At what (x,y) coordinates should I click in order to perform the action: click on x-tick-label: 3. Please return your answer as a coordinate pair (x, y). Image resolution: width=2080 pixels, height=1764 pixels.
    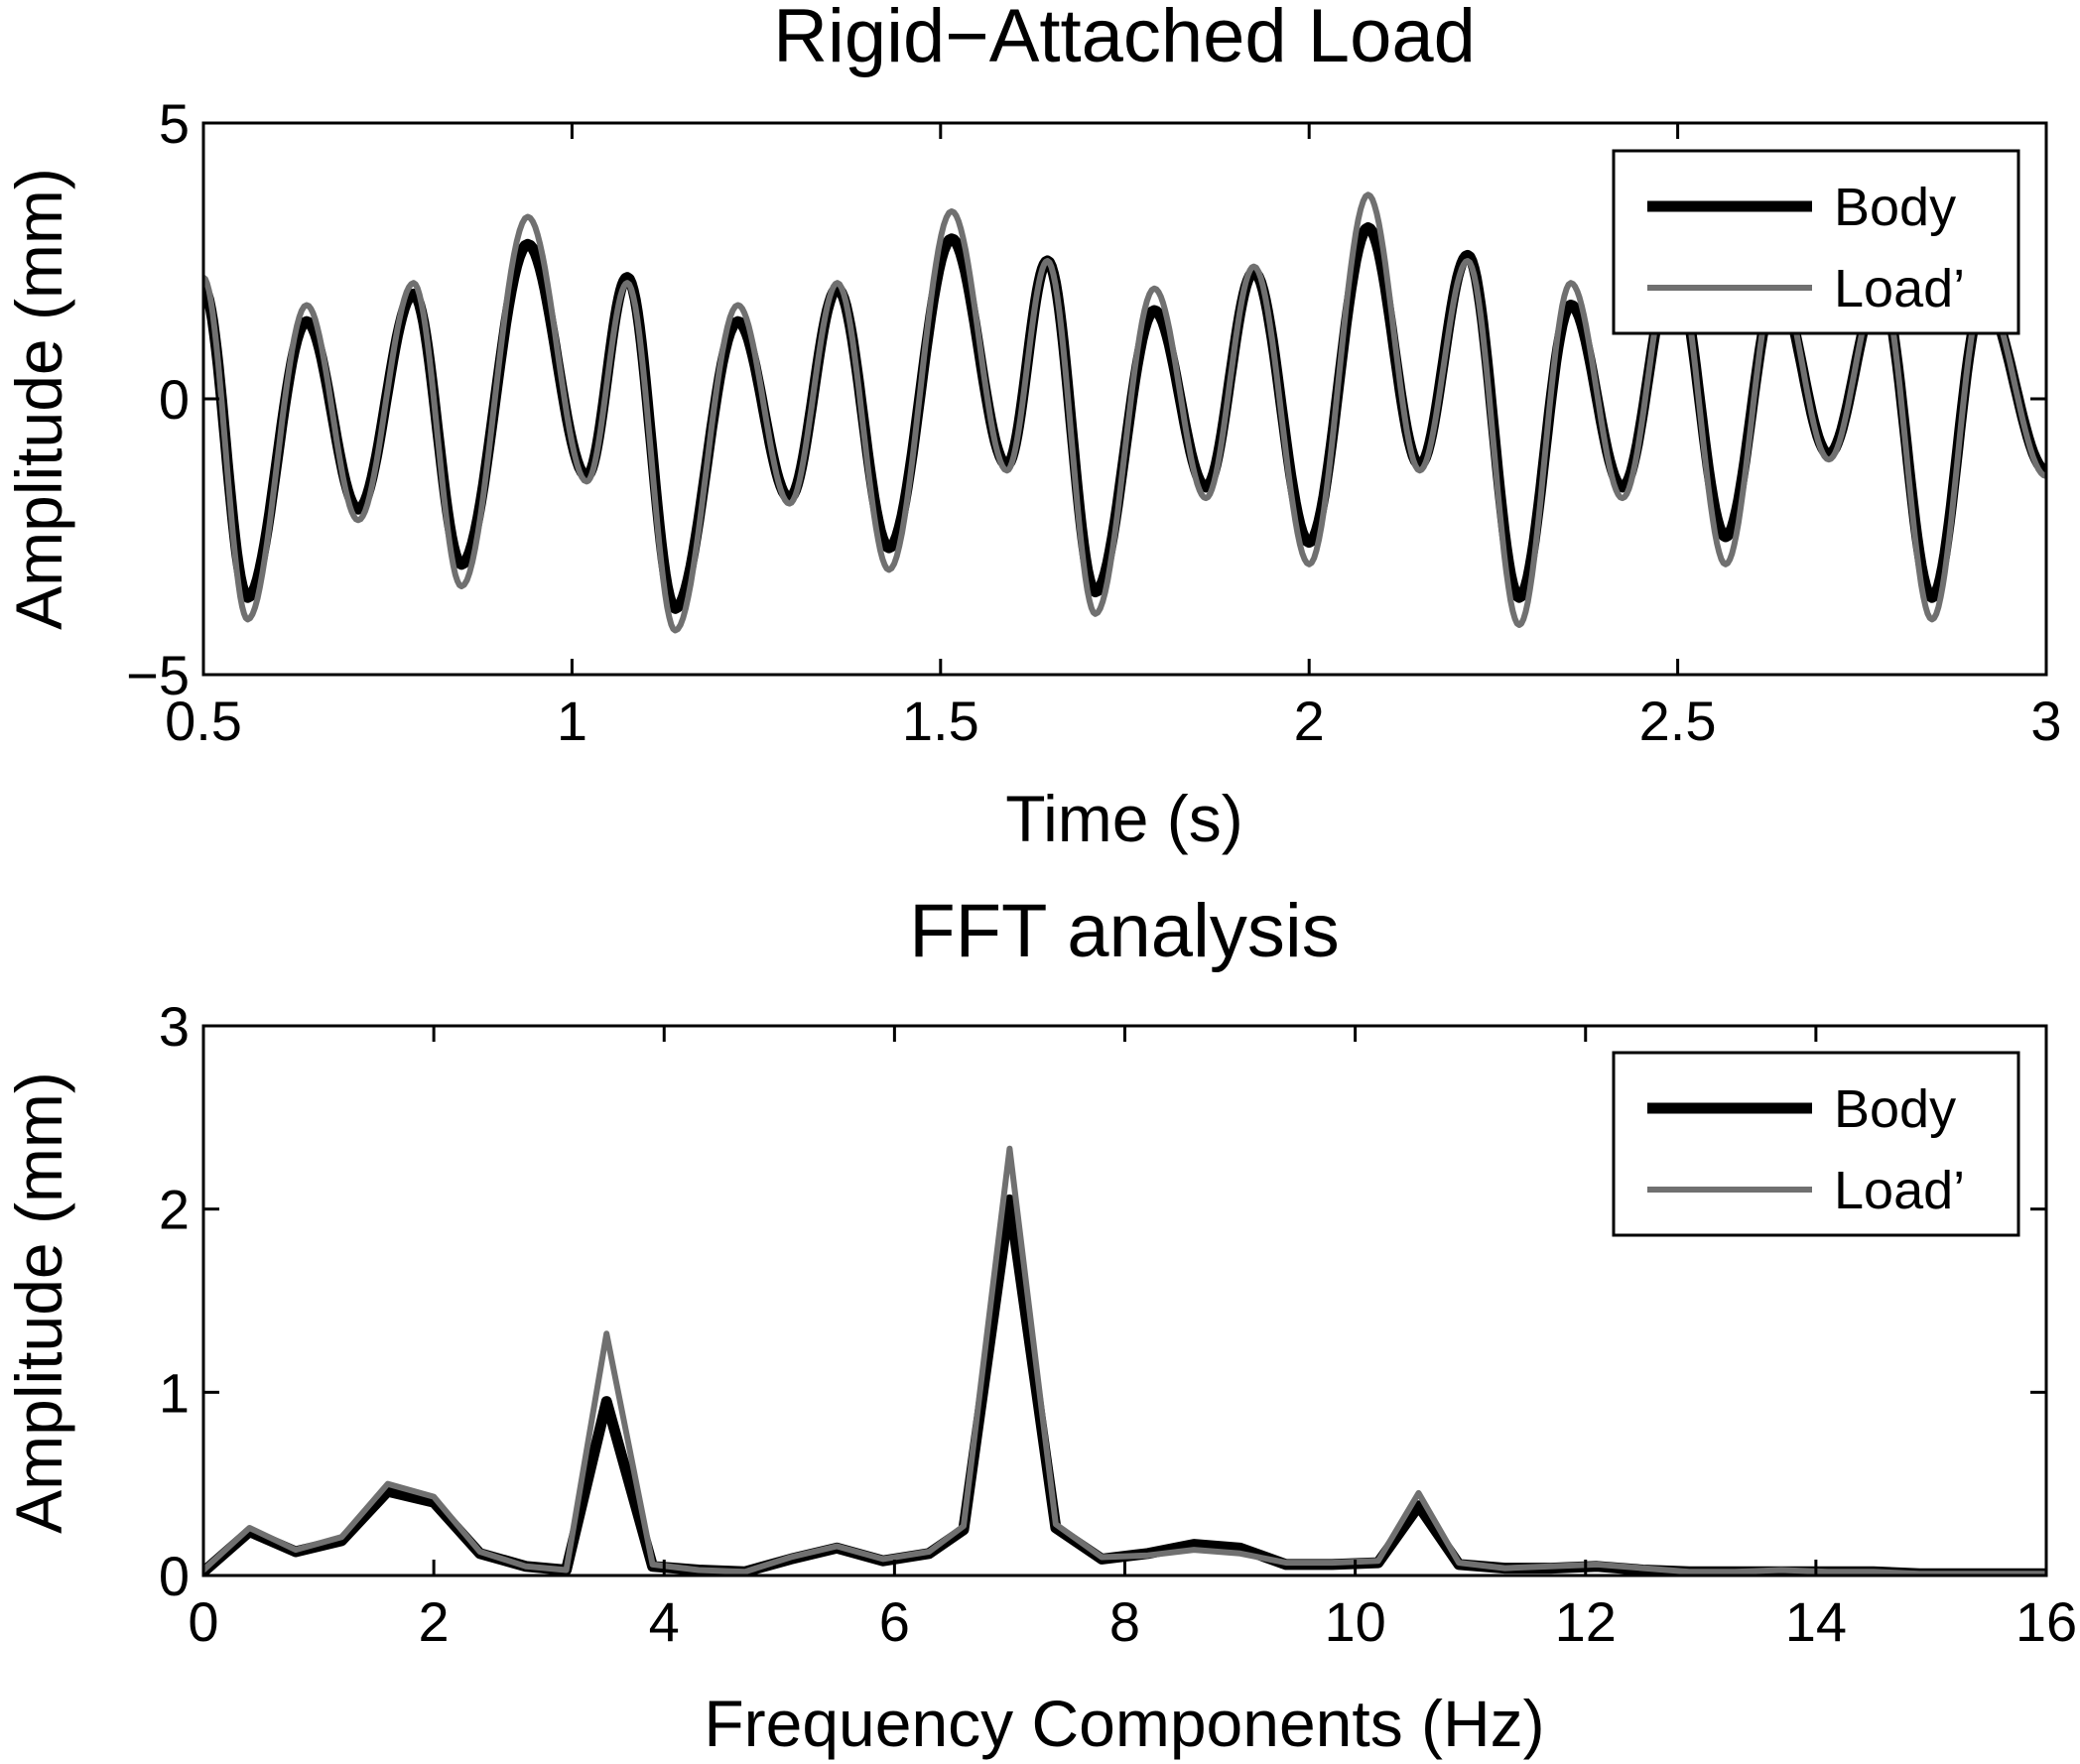
    Looking at the image, I should click on (2045, 721).